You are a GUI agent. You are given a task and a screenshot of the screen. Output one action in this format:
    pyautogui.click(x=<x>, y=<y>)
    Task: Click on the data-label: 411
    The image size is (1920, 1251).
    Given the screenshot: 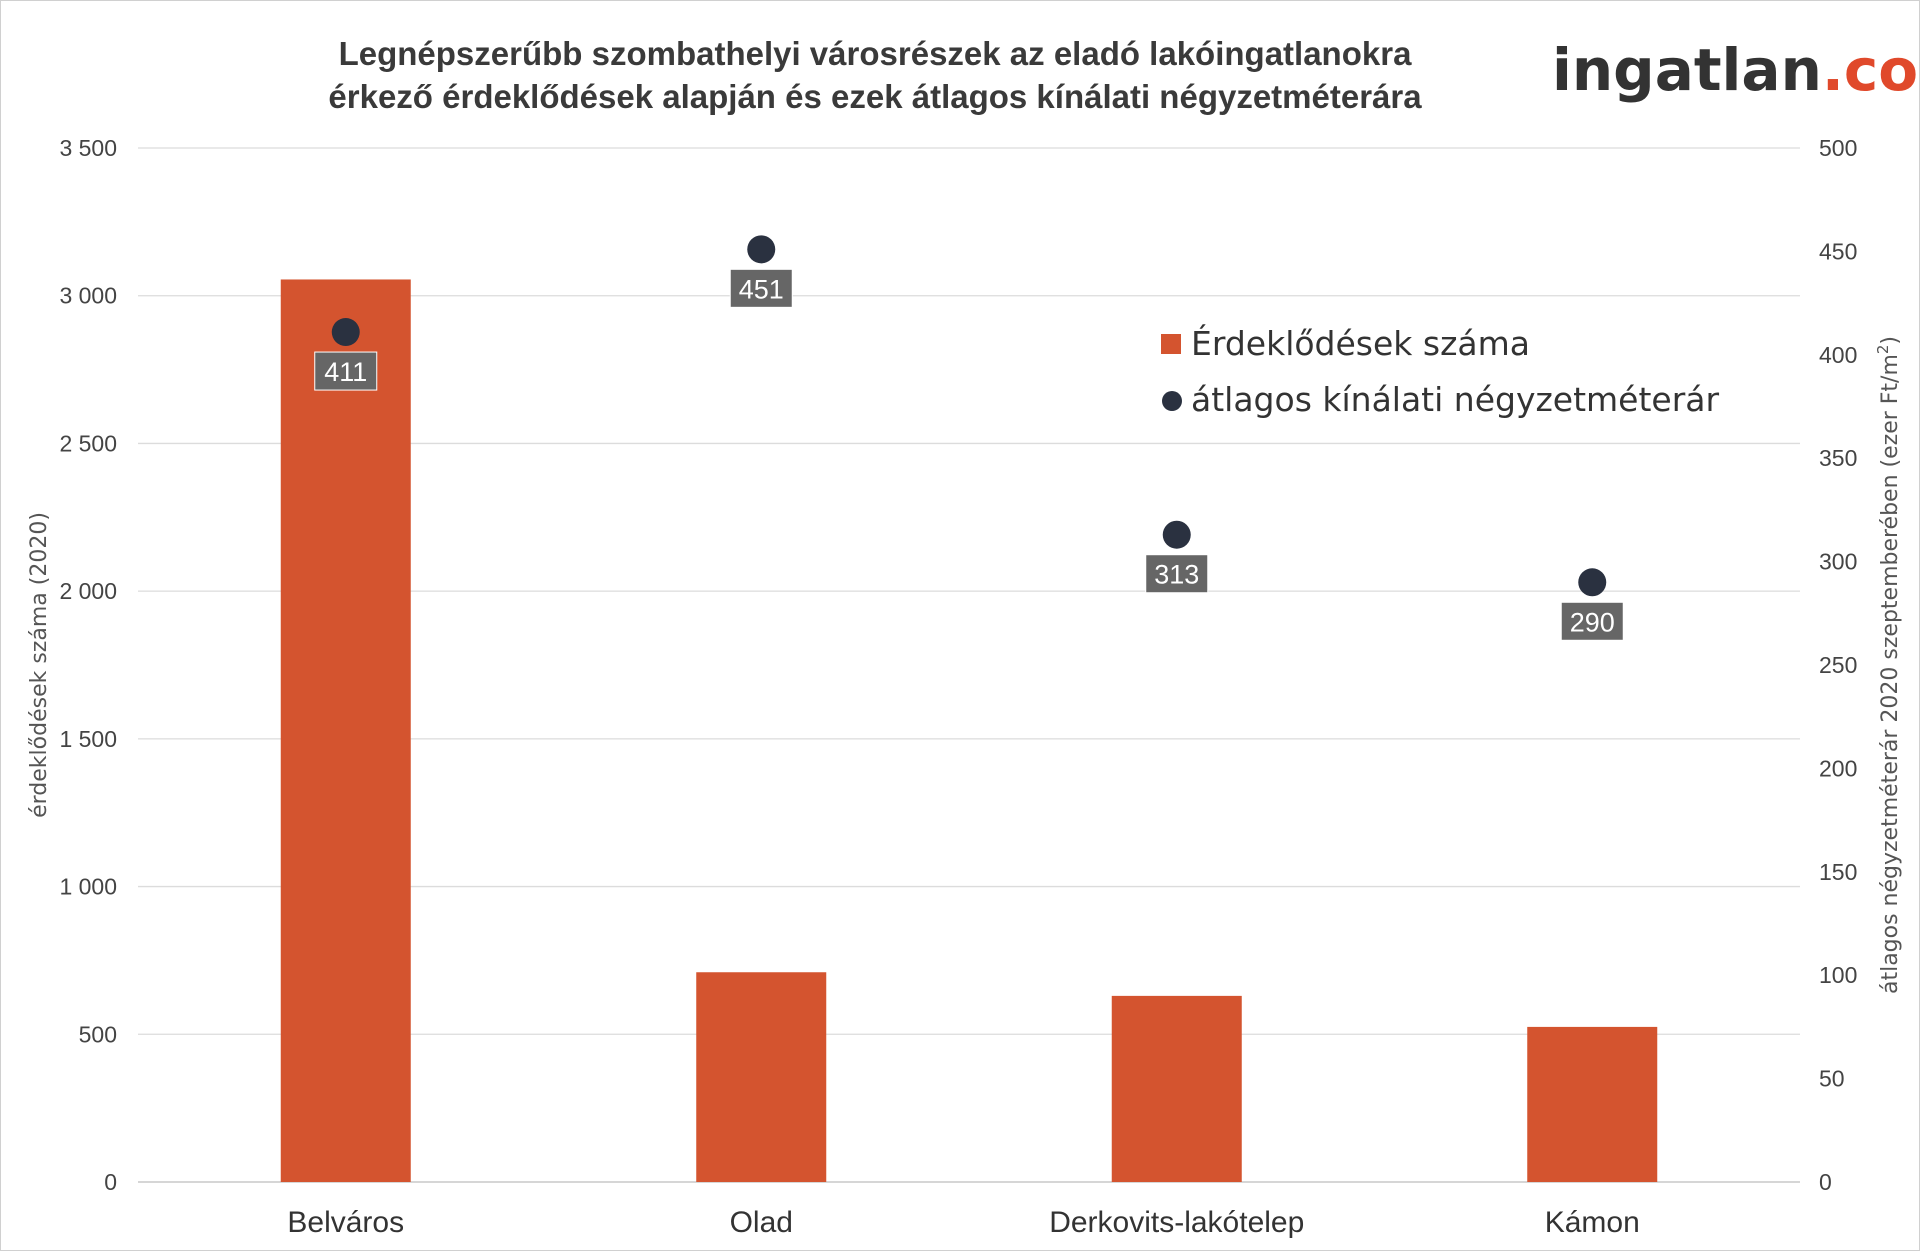 What is the action you would take?
    pyautogui.click(x=345, y=372)
    